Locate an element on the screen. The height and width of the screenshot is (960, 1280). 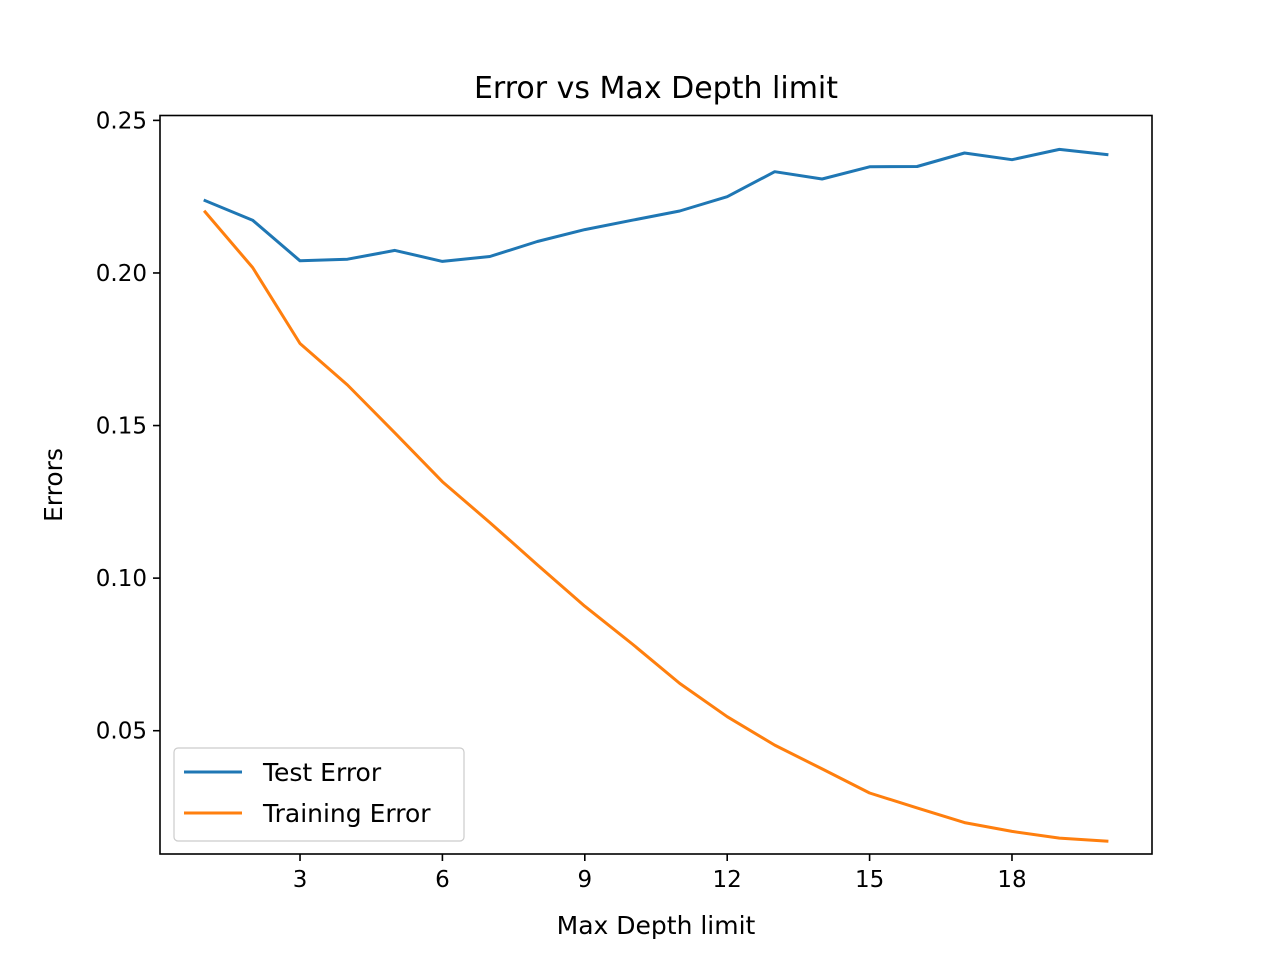
y-tick-label: 0.05 is located at coordinates (121, 732).